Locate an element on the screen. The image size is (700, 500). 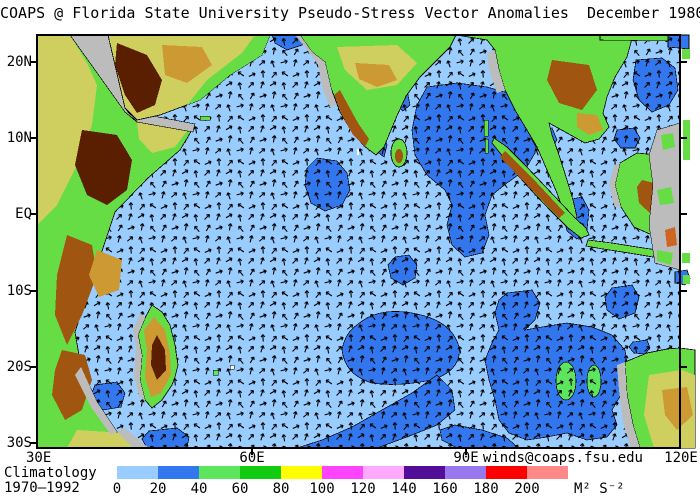
lon-label-90e: 90E is located at coordinates (466, 458).